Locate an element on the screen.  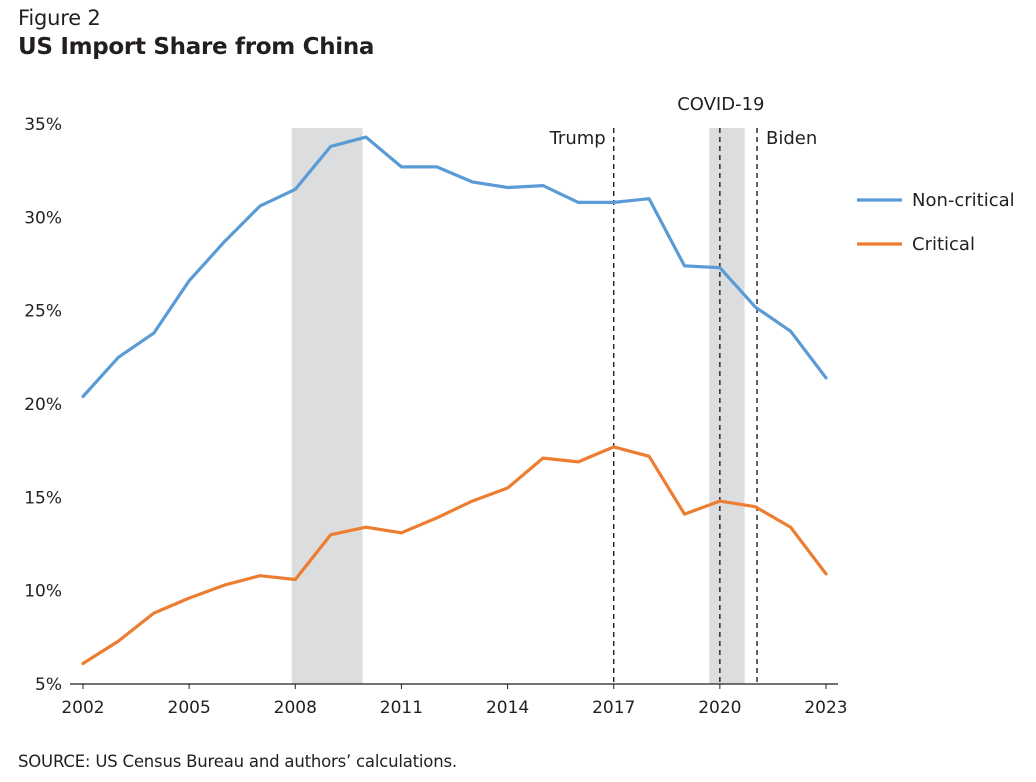
y-tick-label: 20% is located at coordinates (43, 405).